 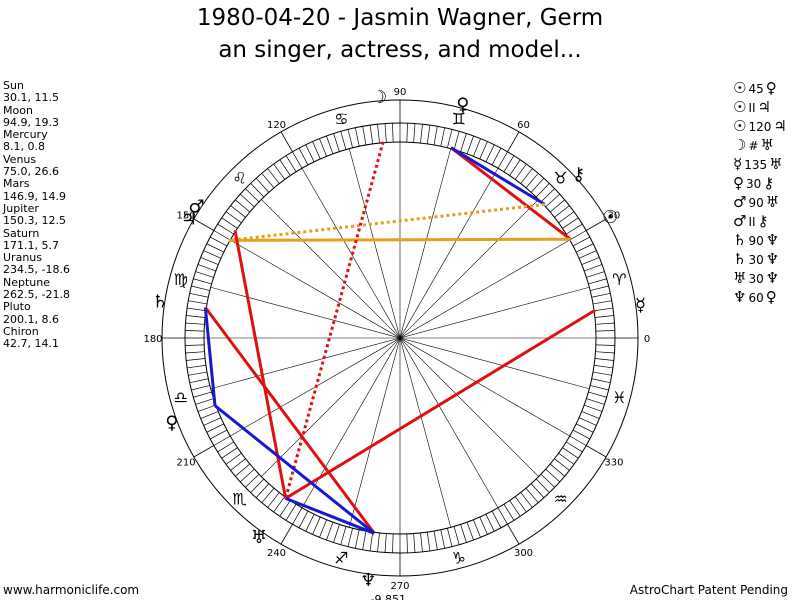 I want to click on planet-glyph-icon: ♄, so click(x=740, y=259).